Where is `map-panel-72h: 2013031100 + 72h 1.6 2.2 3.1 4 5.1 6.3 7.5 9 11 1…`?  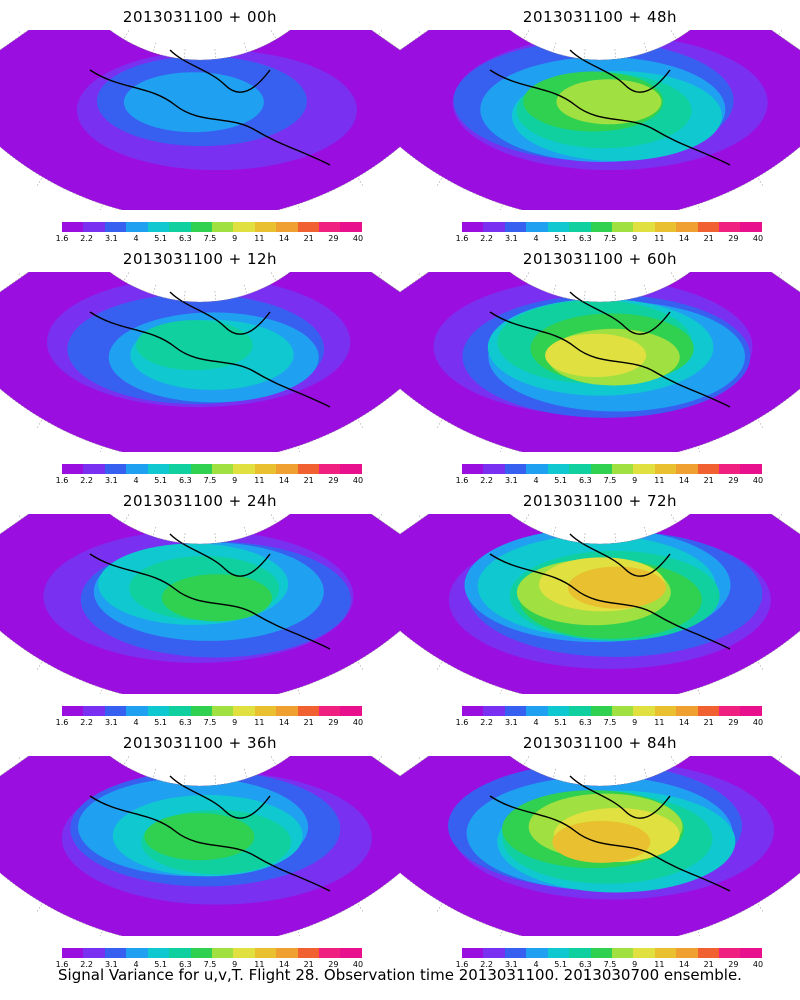
map-panel-72h: 2013031100 + 72h 1.6 2.2 3.1 4 5.1 6.3 7.5 9 11 1… is located at coordinates (600, 605).